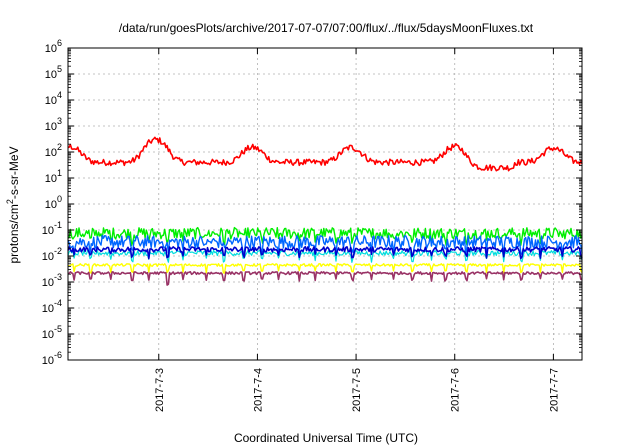  What do you see at coordinates (52, 228) in the screenshot?
I see `y-tick-label: 10⁻¹` at bounding box center [52, 228].